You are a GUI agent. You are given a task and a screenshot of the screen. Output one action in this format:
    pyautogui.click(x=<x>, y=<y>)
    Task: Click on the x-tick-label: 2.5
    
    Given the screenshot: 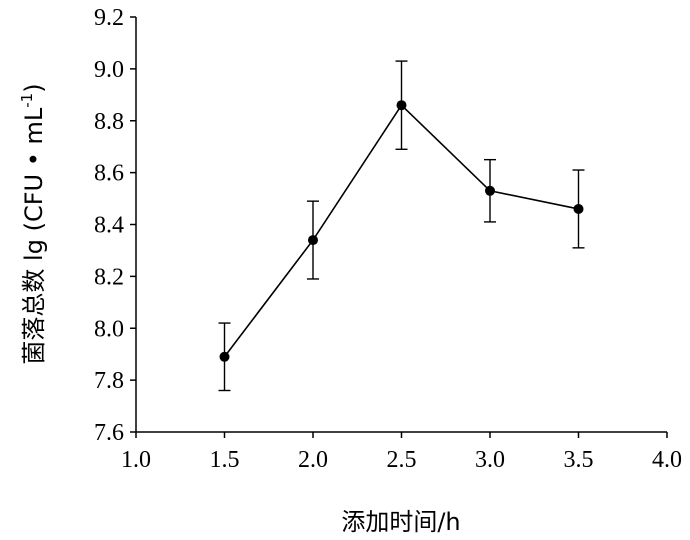 What is the action you would take?
    pyautogui.click(x=402, y=460)
    